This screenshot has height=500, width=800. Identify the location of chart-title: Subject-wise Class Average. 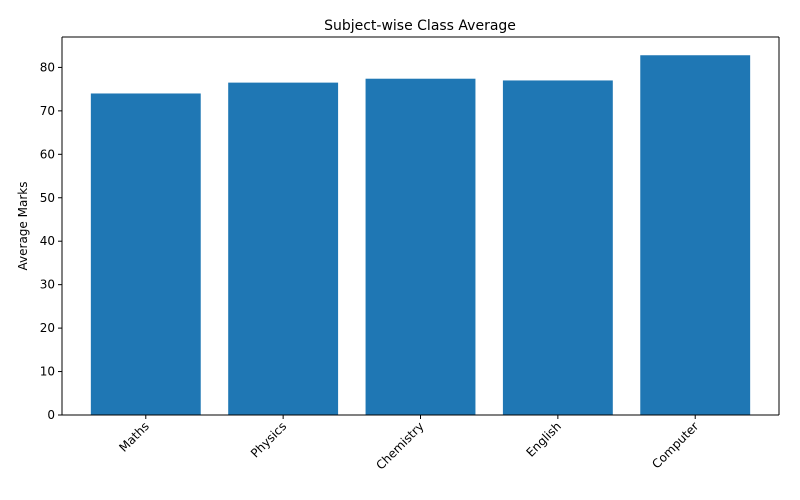
(420, 26).